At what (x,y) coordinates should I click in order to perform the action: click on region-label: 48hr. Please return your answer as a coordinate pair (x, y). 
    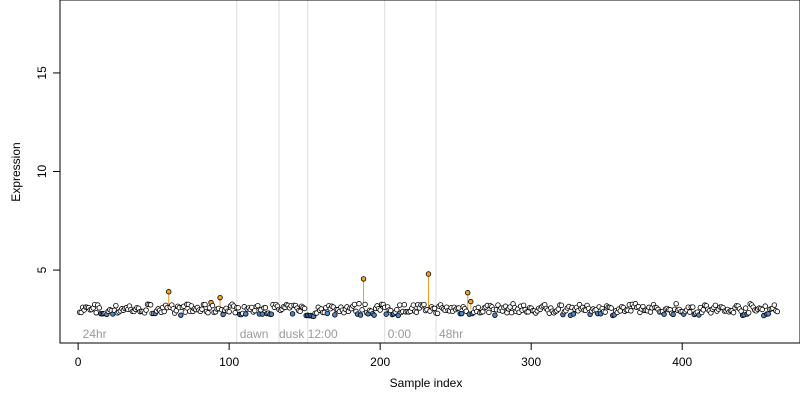
    Looking at the image, I should click on (451, 334).